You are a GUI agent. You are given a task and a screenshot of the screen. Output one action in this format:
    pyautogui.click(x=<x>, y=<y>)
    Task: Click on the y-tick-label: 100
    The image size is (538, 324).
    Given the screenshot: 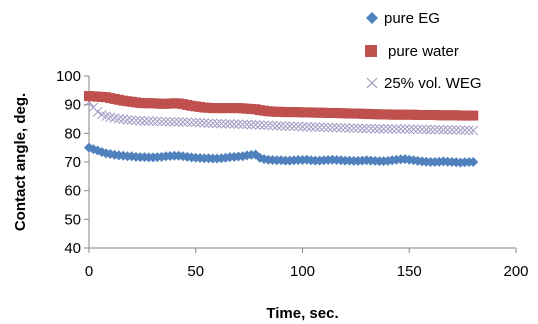 What is the action you would take?
    pyautogui.click(x=68, y=76)
    